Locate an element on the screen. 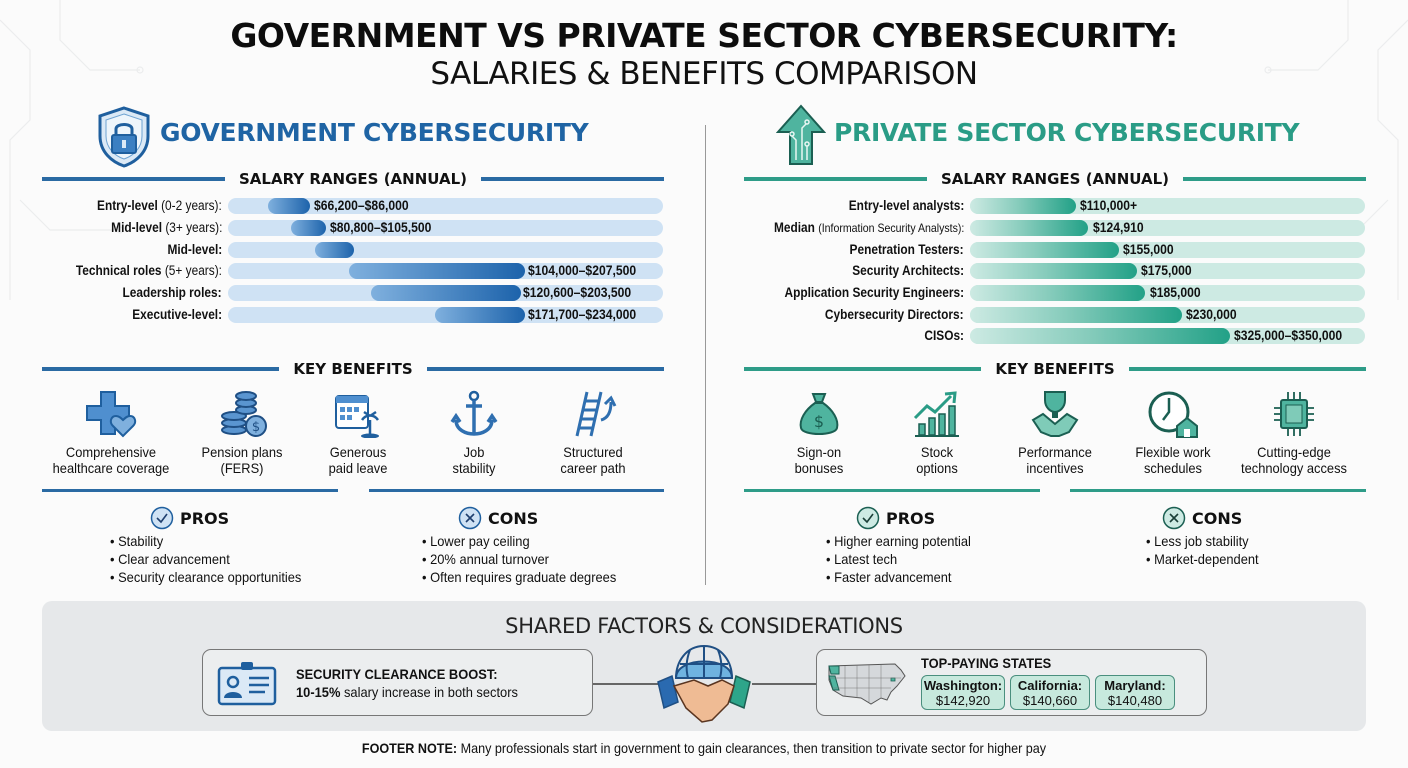 This screenshot has width=1408, height=768. microchip-icon is located at coordinates (1294, 414).